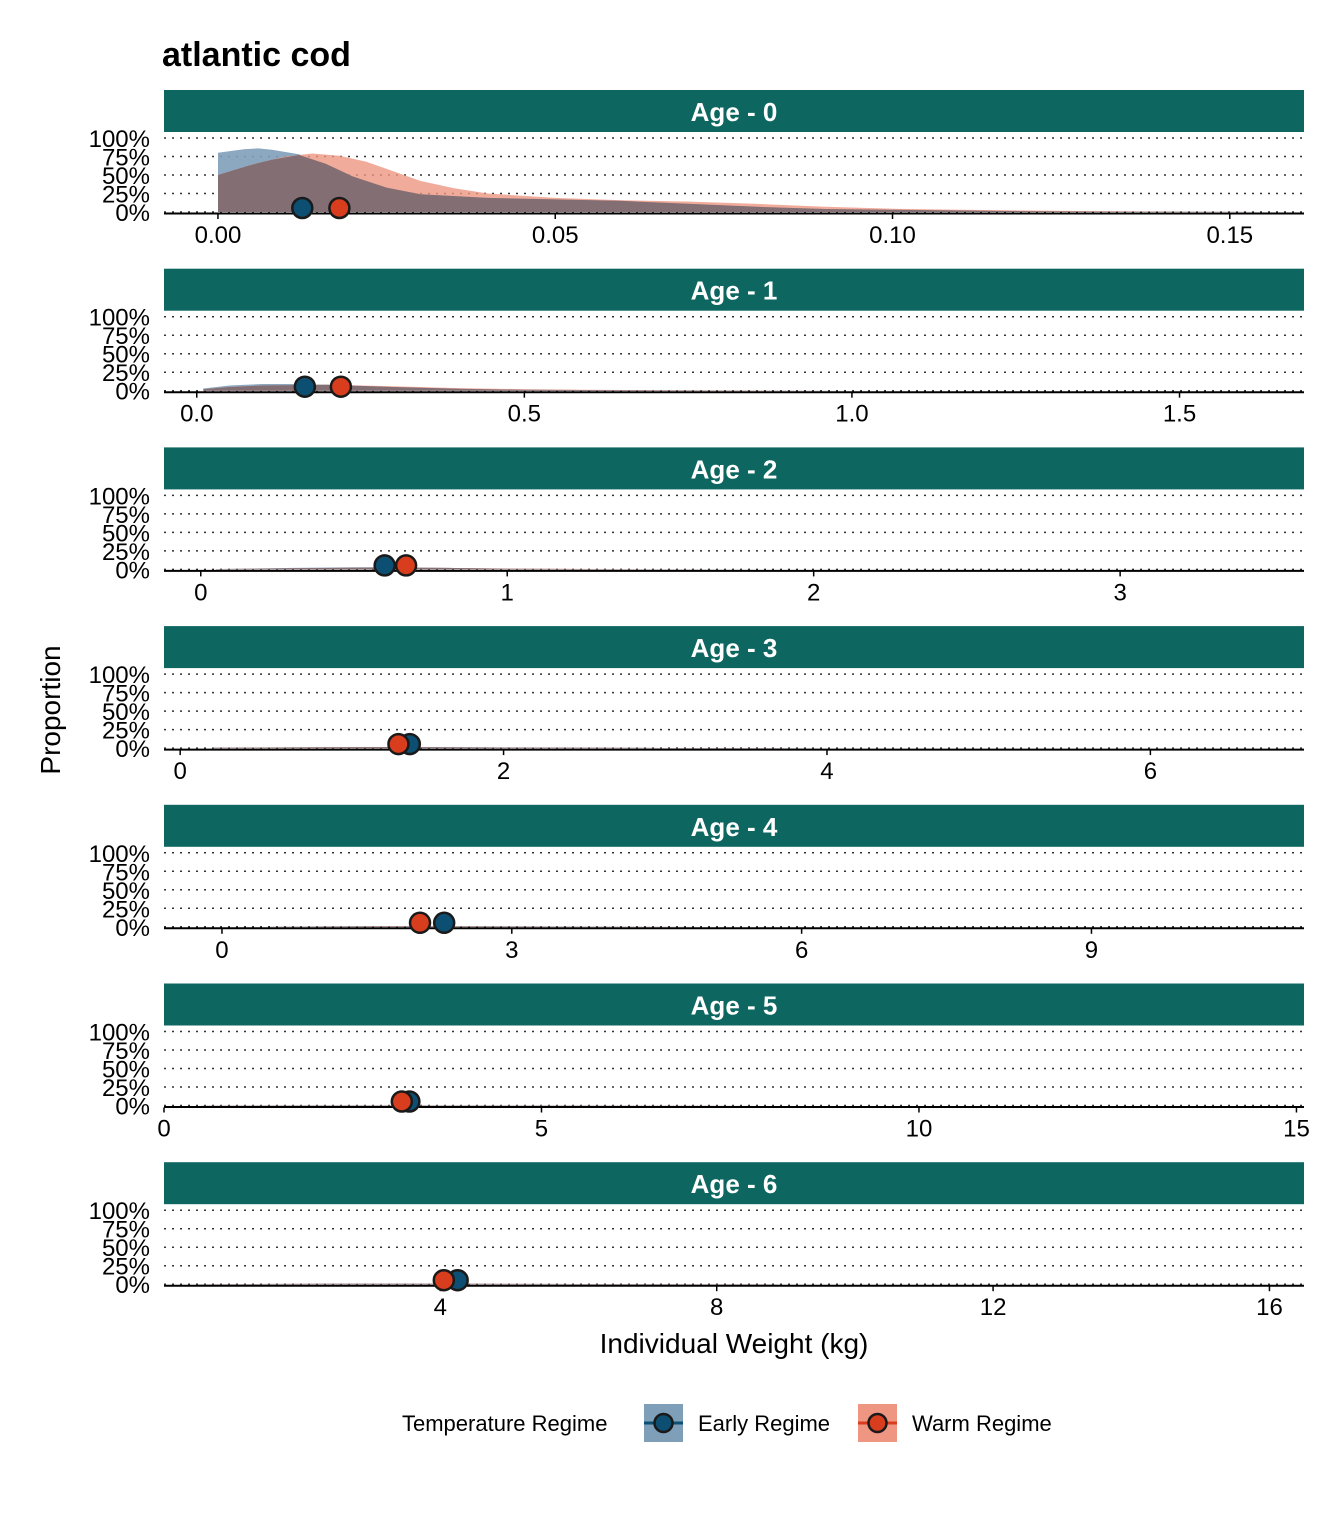  I want to click on facet-panel: Age - 0 0%25%50%75%100% 0.00 0.05 0.10 0.15, so click(696, 169).